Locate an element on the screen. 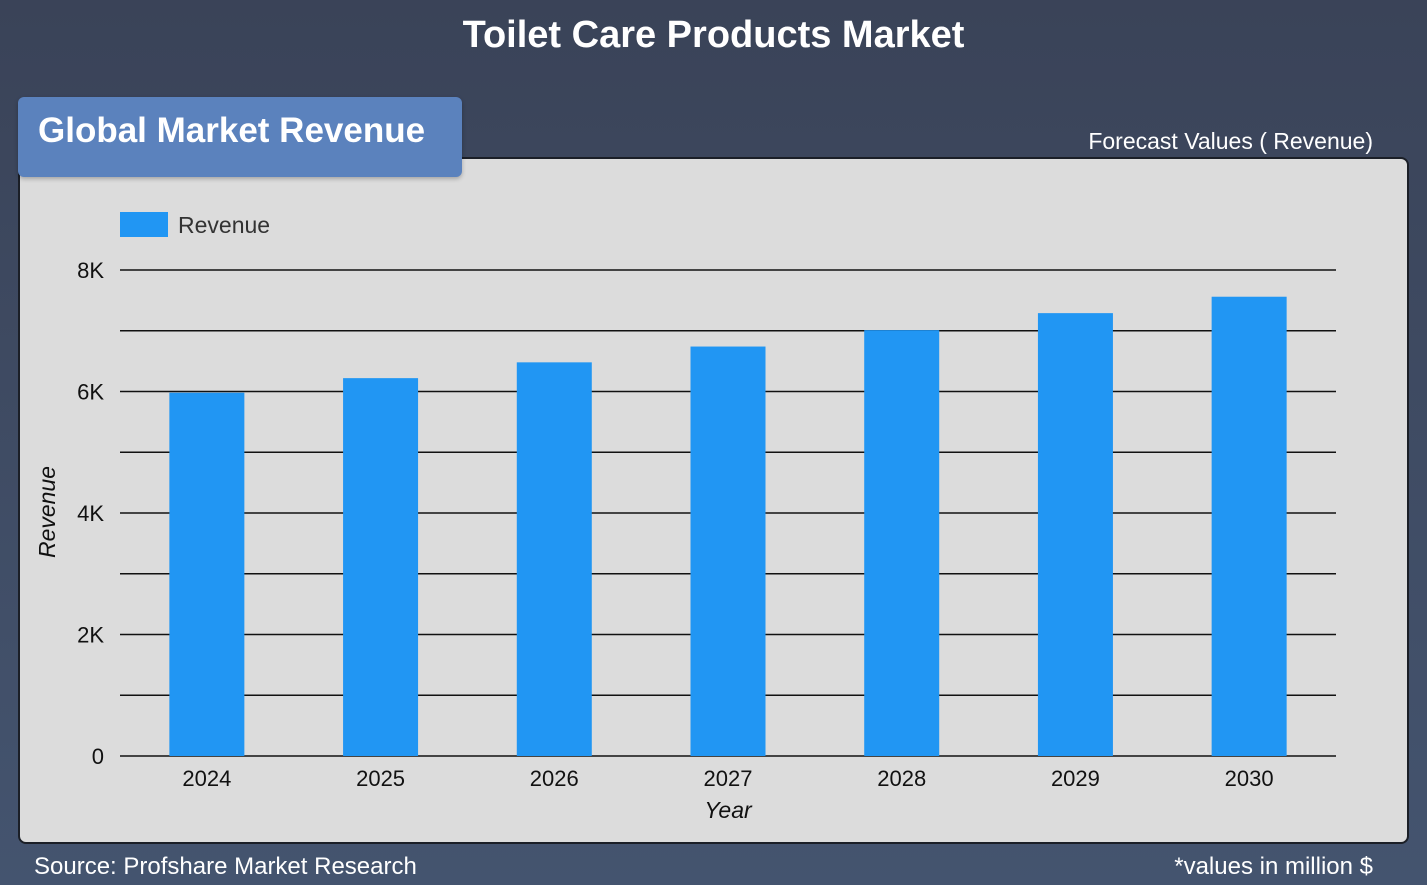 This screenshot has width=1427, height=885. y-tick-label: 4K is located at coordinates (90, 513).